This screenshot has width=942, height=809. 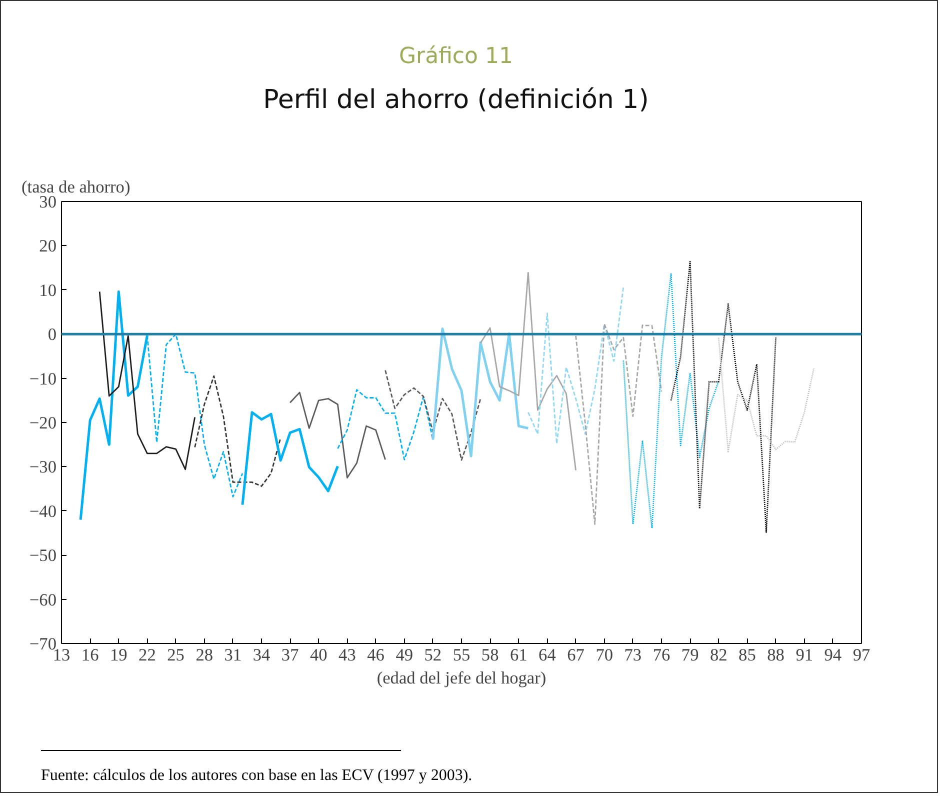 What do you see at coordinates (319, 654) in the screenshot?
I see `x-tick-label: 40` at bounding box center [319, 654].